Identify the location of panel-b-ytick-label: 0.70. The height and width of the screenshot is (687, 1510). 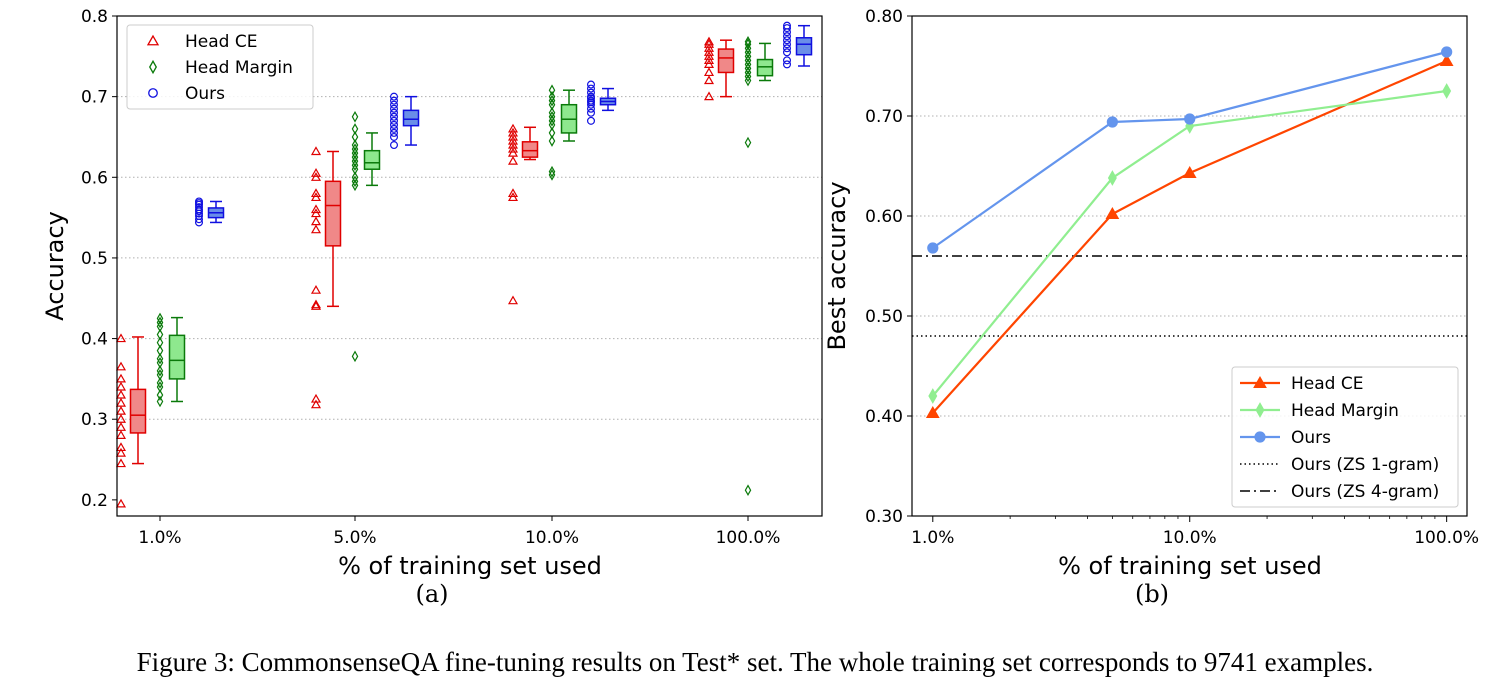
(884, 117).